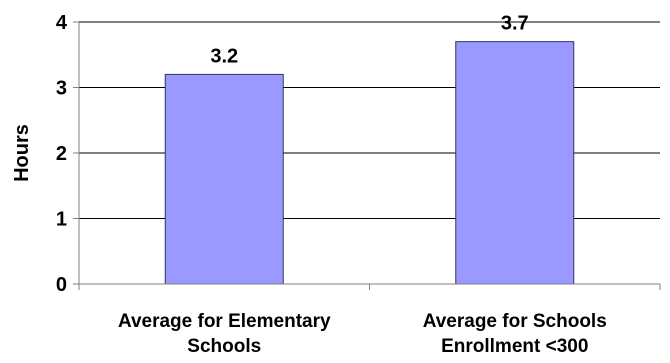  What do you see at coordinates (515, 24) in the screenshot?
I see `data-label: 3.7` at bounding box center [515, 24].